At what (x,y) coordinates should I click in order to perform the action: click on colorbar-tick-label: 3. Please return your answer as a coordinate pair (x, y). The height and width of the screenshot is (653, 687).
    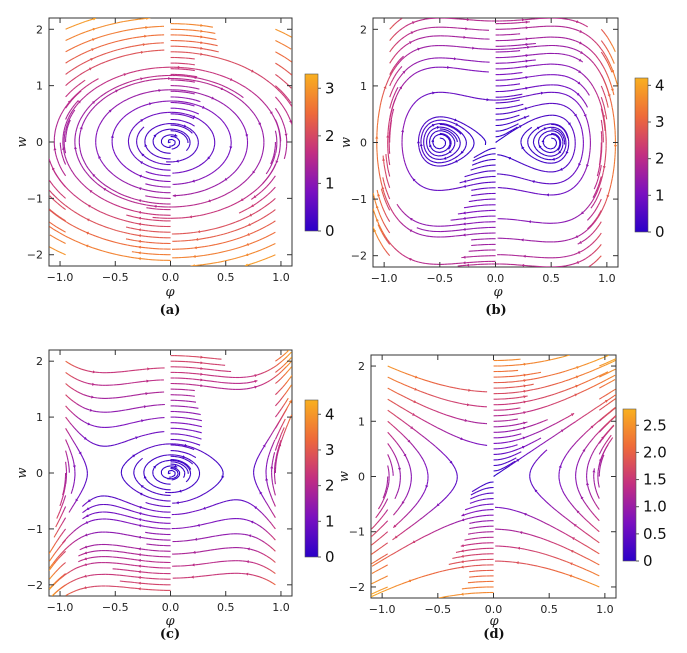
    Looking at the image, I should click on (330, 88).